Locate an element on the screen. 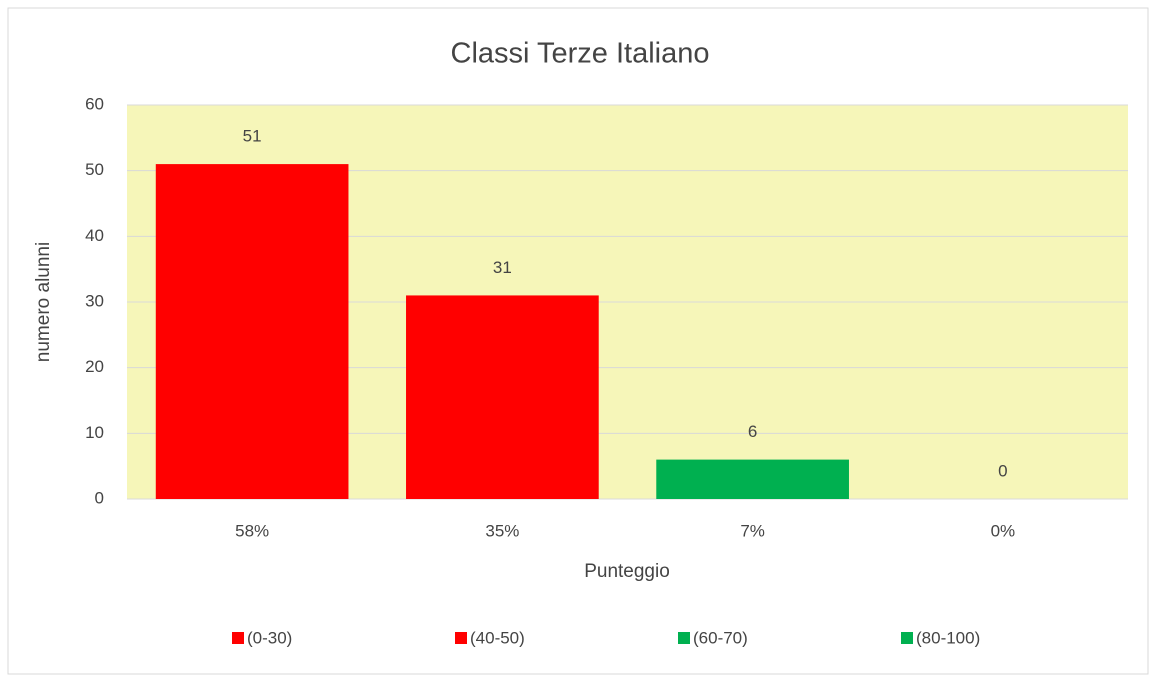 The height and width of the screenshot is (677, 1153). data-label: 6 is located at coordinates (752, 431).